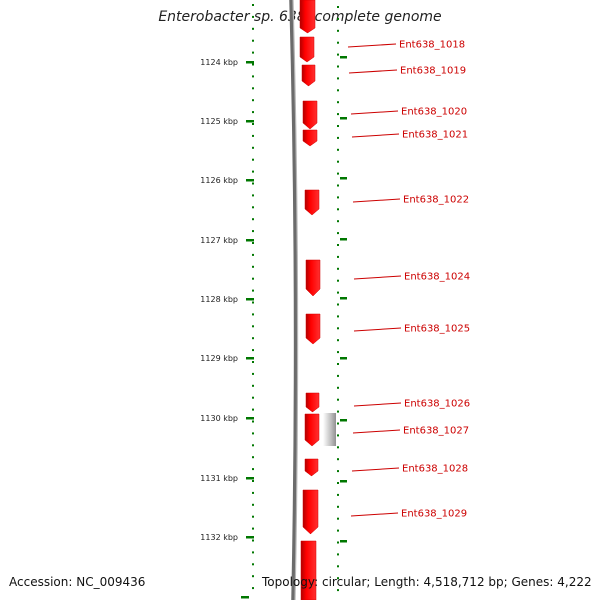 Image resolution: width=600 pixels, height=600 pixels. What do you see at coordinates (329, 429) in the screenshot?
I see `gray-feature` at bounding box center [329, 429].